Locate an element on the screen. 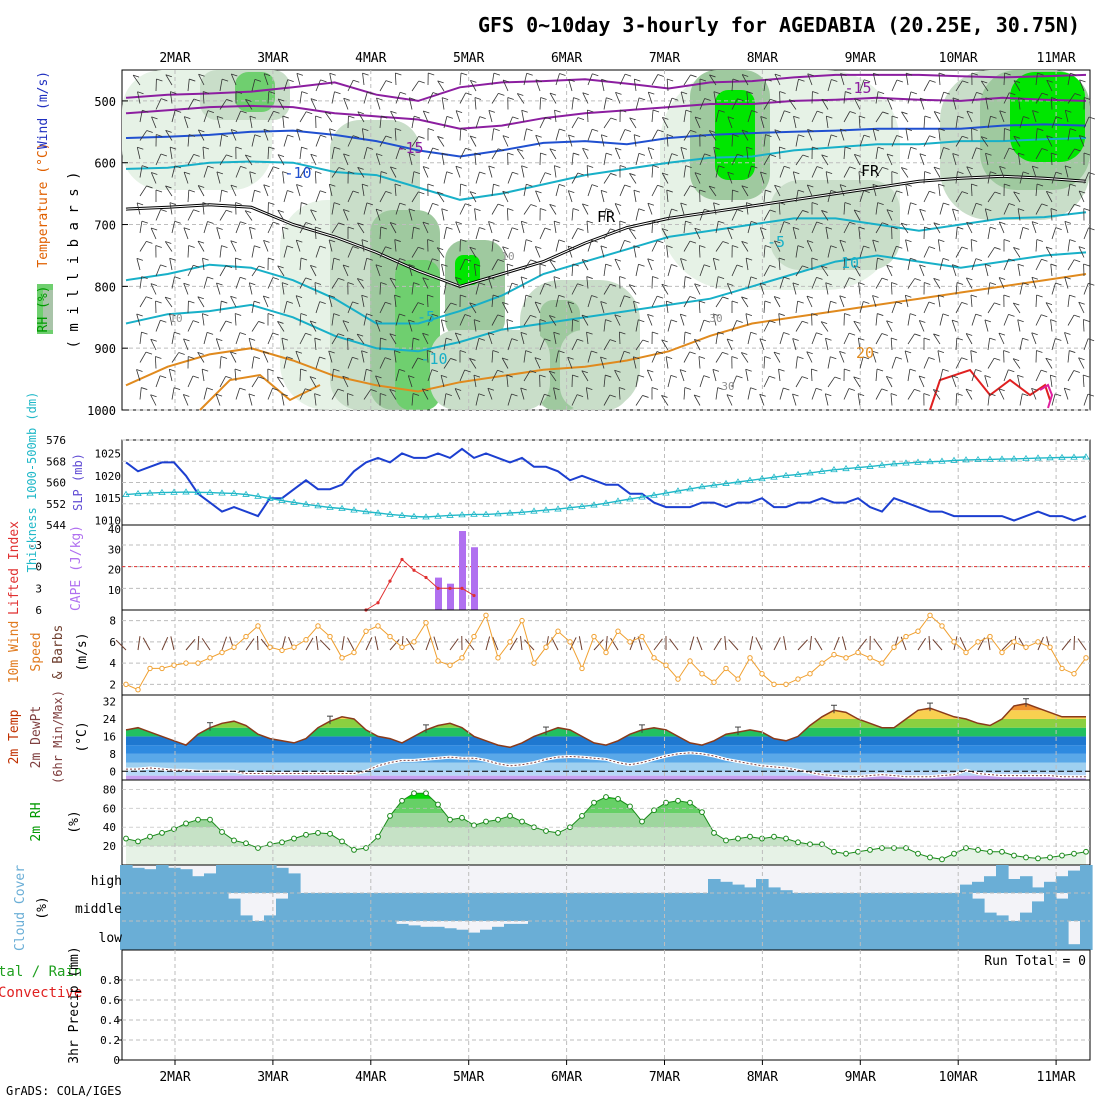 This screenshot has height=1100, width=1100. precip-tick-label: 0 is located at coordinates (116, 1060).